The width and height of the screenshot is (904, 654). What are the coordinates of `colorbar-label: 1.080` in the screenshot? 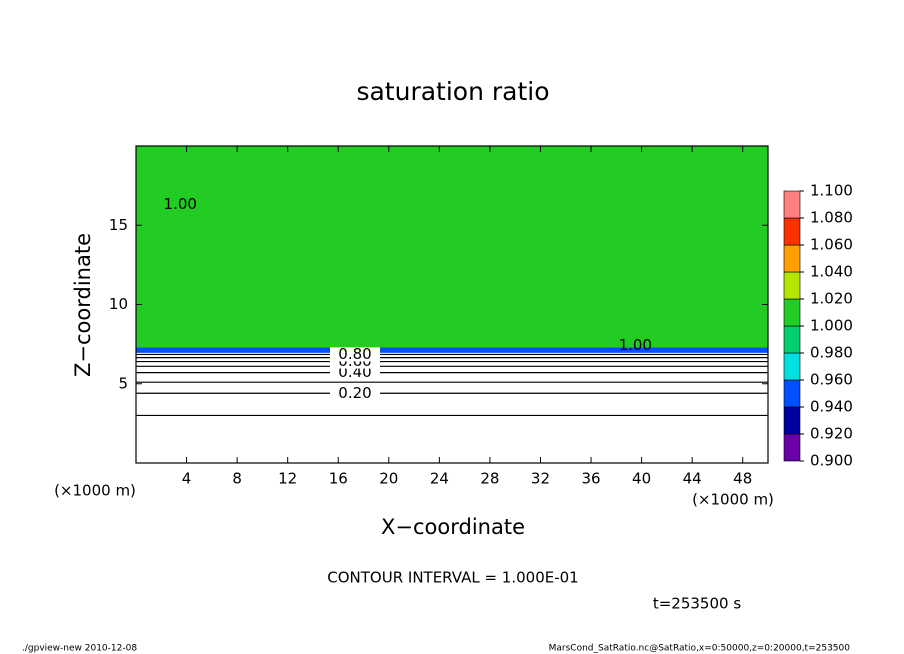 It's located at (831, 218).